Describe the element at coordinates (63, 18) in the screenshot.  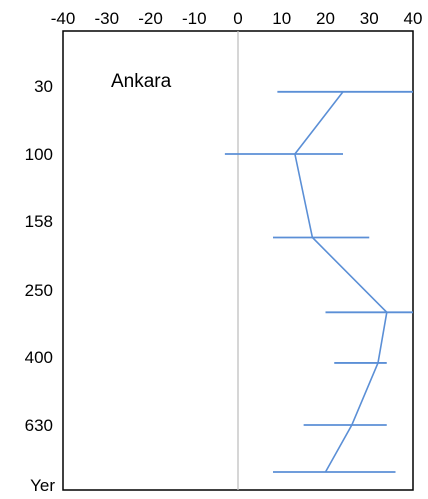
I see `x-tick-label: -40` at that location.